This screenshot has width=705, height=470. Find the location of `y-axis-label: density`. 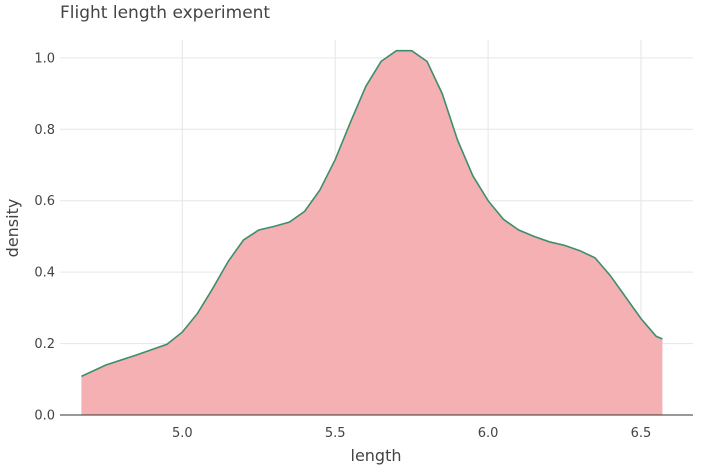

y-axis-label: density is located at coordinates (12, 228).